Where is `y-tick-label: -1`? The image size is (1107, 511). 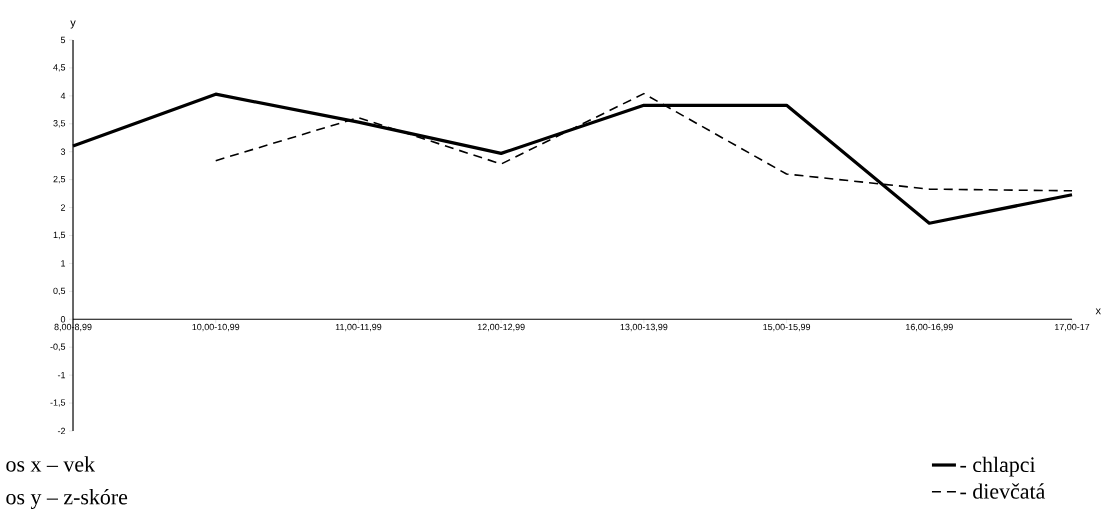
y-tick-label: -1 is located at coordinates (61, 375).